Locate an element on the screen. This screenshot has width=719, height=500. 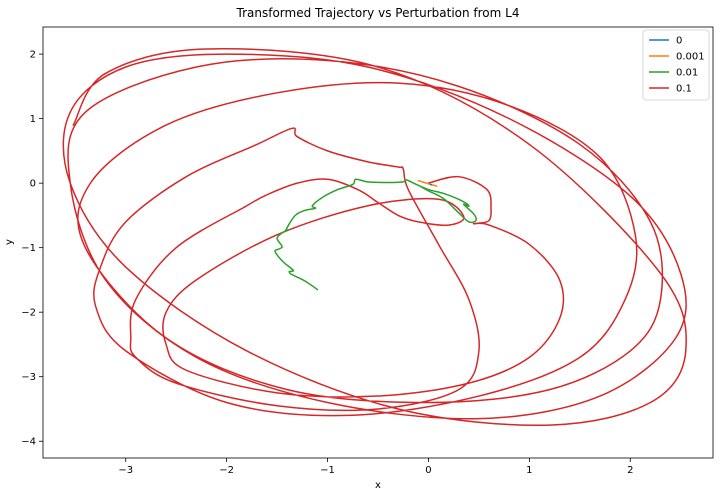
legend-label-0.01: 0.01 is located at coordinates (687, 73).